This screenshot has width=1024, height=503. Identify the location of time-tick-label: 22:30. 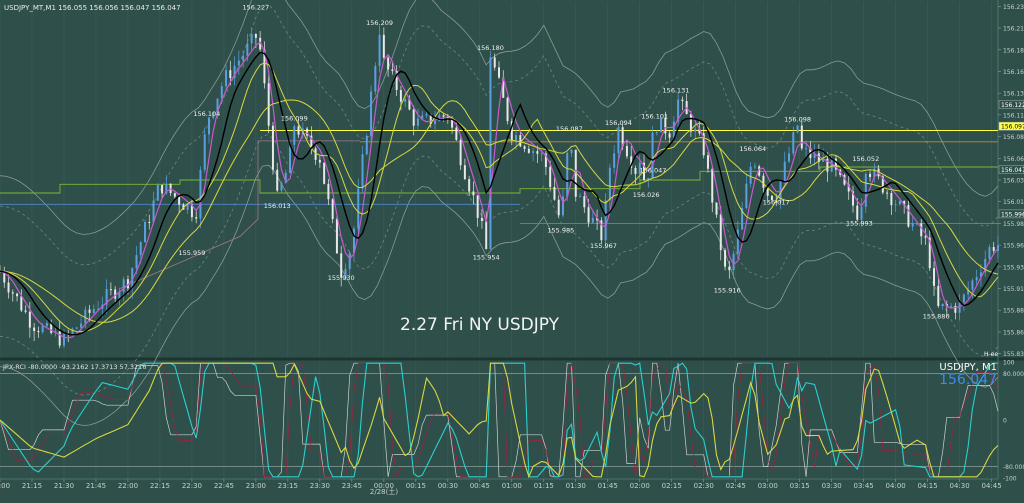
(192, 486).